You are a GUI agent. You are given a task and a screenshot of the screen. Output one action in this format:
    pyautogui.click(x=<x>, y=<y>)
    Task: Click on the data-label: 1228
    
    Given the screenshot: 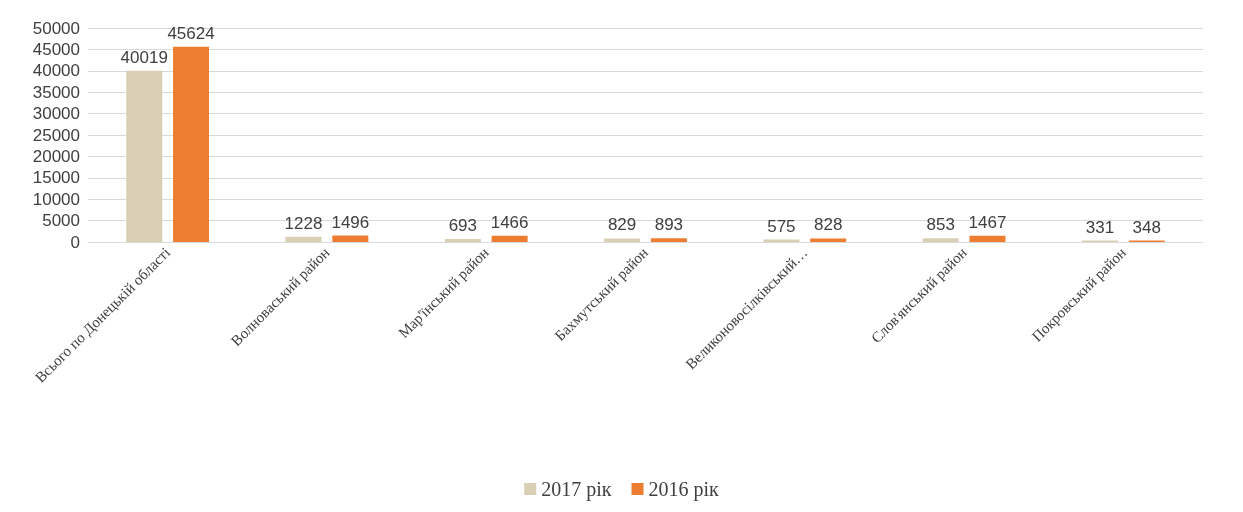 What is the action you would take?
    pyautogui.click(x=303, y=223)
    